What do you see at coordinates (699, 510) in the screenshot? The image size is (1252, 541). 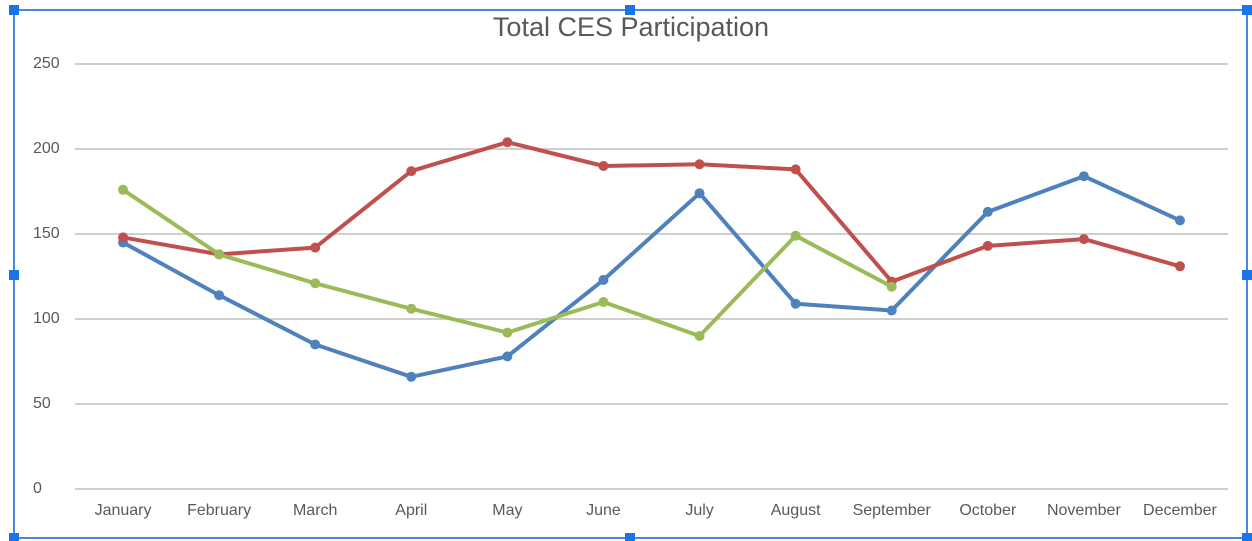 I see `x-tick-label: July` at bounding box center [699, 510].